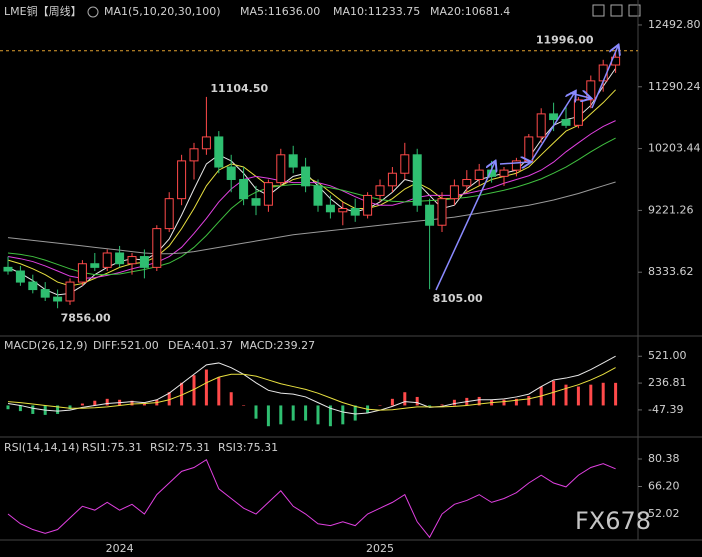  I want to click on legend-entry: MA20:10681.4, so click(470, 11).